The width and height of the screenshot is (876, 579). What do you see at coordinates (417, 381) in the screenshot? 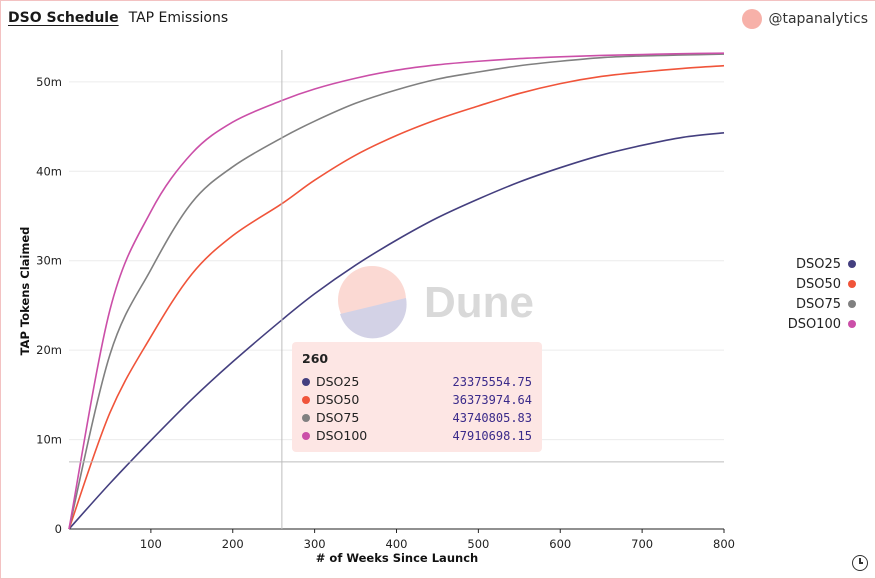
I see `tooltip-row: DSO25 23375554.75` at bounding box center [417, 381].